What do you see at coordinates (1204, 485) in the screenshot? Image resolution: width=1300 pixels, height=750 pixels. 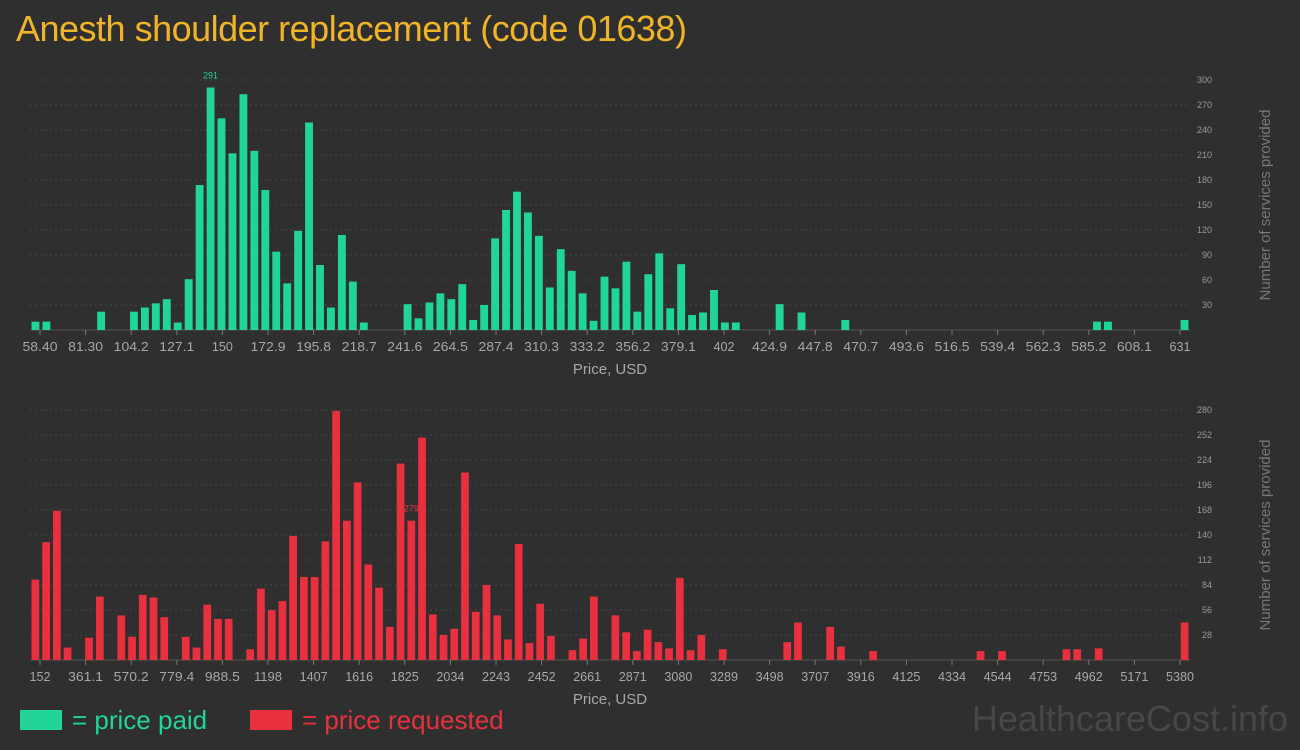 I see `y-tick-label: 196` at bounding box center [1204, 485].